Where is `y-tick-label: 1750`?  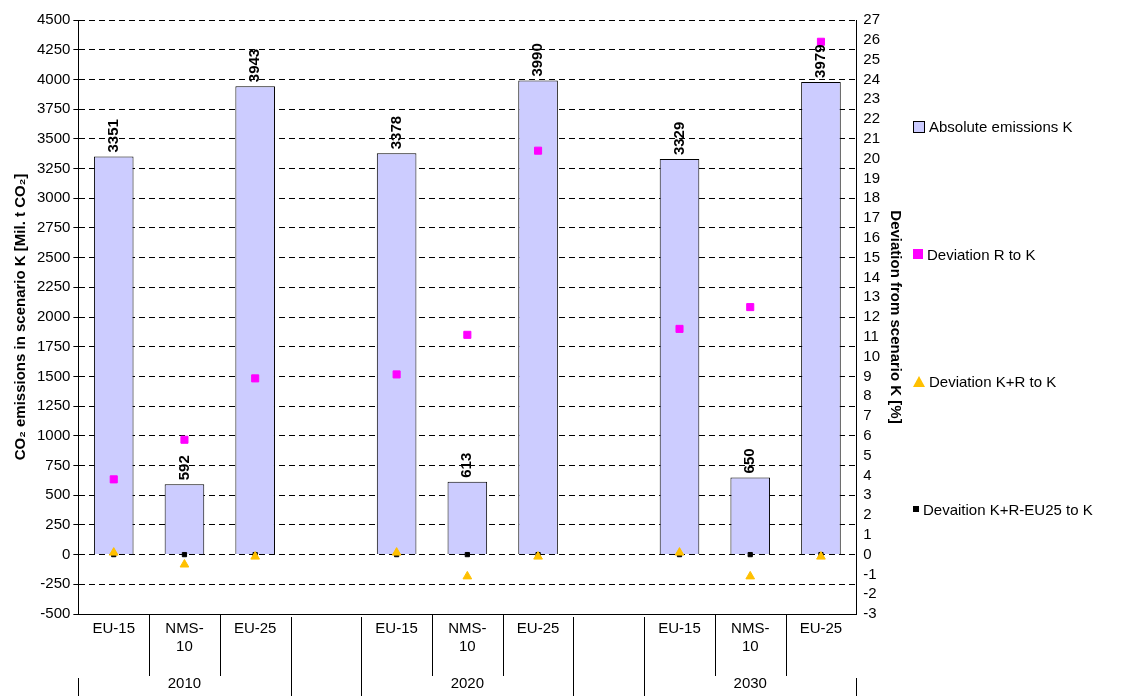 y-tick-label: 1750 is located at coordinates (53, 345).